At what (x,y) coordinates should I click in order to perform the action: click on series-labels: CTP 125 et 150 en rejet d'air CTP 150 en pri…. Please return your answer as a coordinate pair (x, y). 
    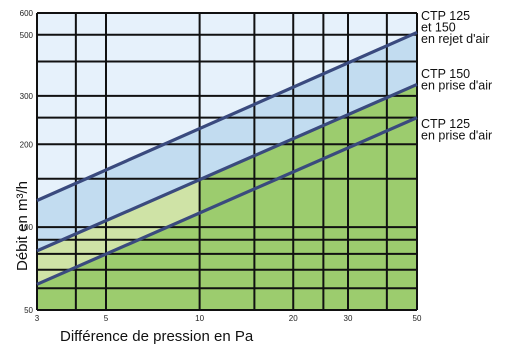
    Looking at the image, I should click on (456, 76).